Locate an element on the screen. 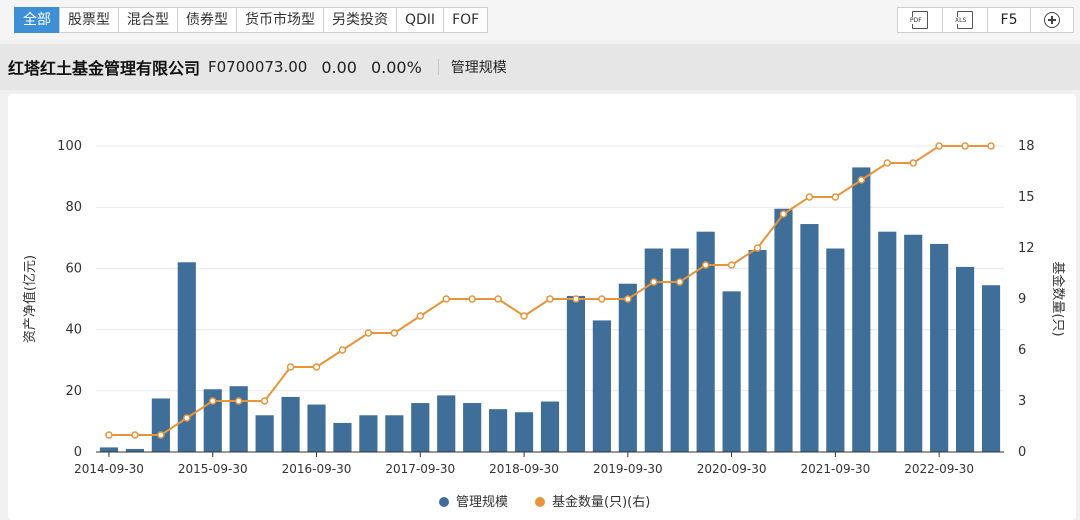 This screenshot has height=520, width=1080. x-tick-label: 2014-09-30 is located at coordinates (109, 469).